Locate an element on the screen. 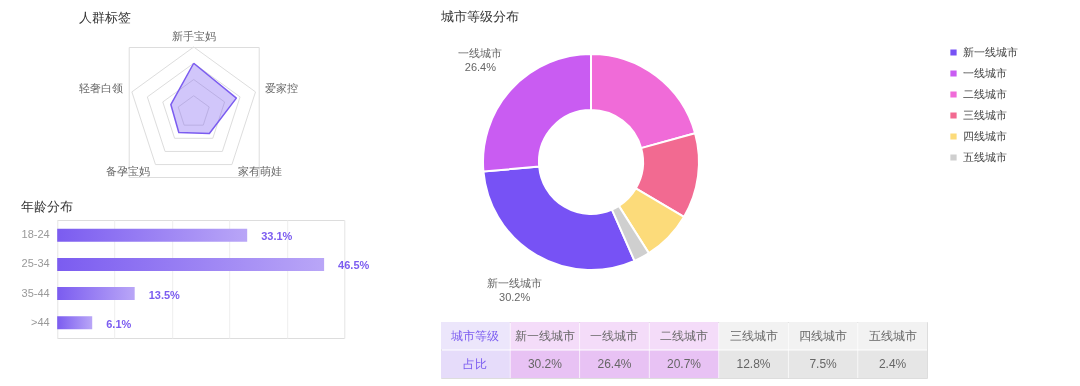 The image size is (1080, 386). category-label: 四线城市 is located at coordinates (823, 335).